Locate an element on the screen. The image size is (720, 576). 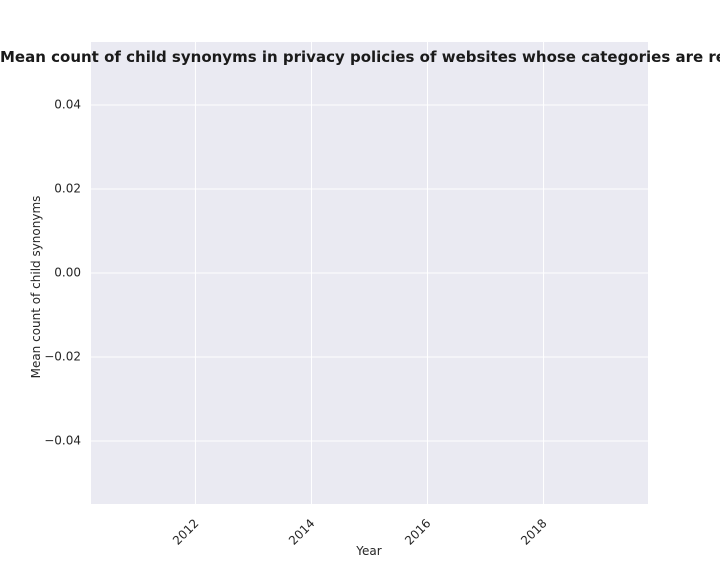
y-tick-label: −0.02 is located at coordinates (62, 357).